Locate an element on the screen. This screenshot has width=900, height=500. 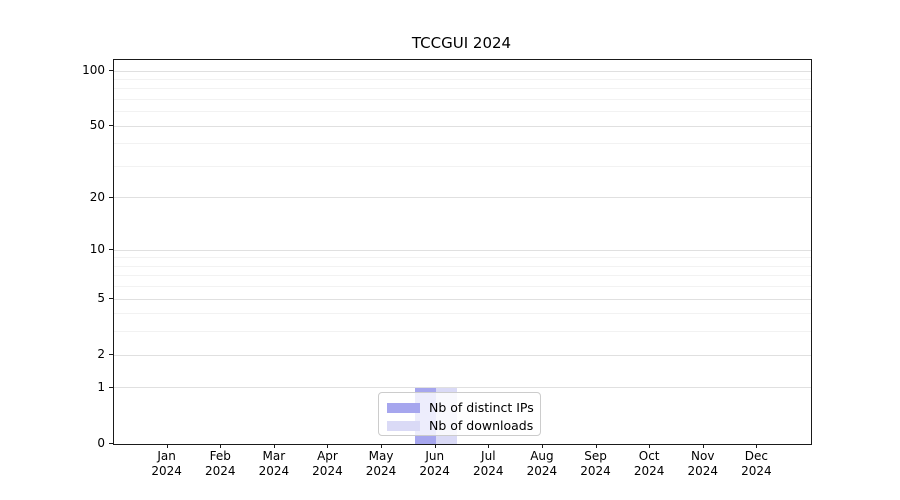
y-tick-label: 100 is located at coordinates (93, 70).